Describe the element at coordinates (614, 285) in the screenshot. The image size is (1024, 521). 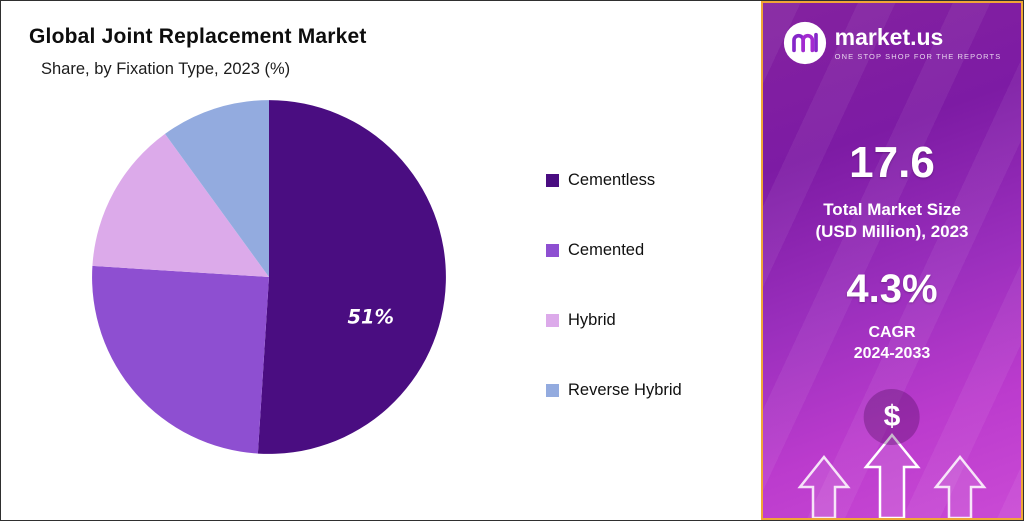
I see `chart-legend: Cementless Cemented Hybrid Reverse Hybrid` at that location.